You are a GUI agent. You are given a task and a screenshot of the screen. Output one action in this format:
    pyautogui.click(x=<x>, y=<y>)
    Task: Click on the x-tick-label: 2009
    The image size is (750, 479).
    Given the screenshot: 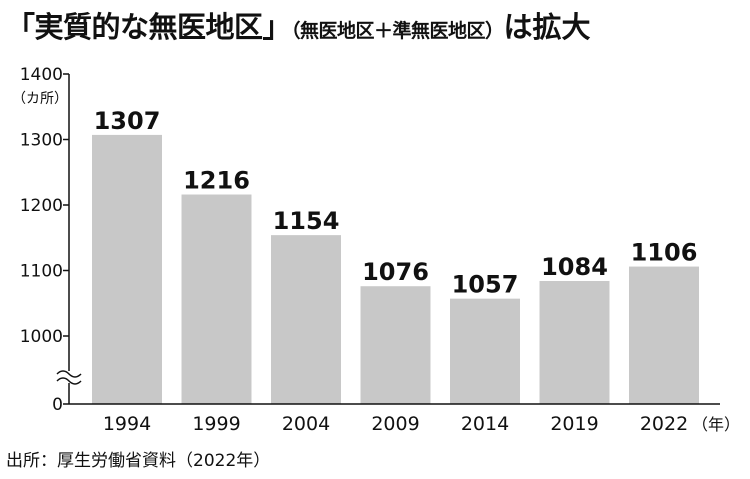 What is the action you would take?
    pyautogui.click(x=395, y=424)
    